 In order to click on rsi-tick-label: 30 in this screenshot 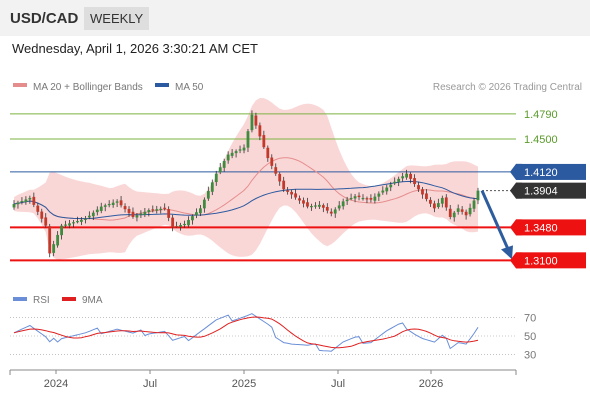, I will do `click(530, 356)`.